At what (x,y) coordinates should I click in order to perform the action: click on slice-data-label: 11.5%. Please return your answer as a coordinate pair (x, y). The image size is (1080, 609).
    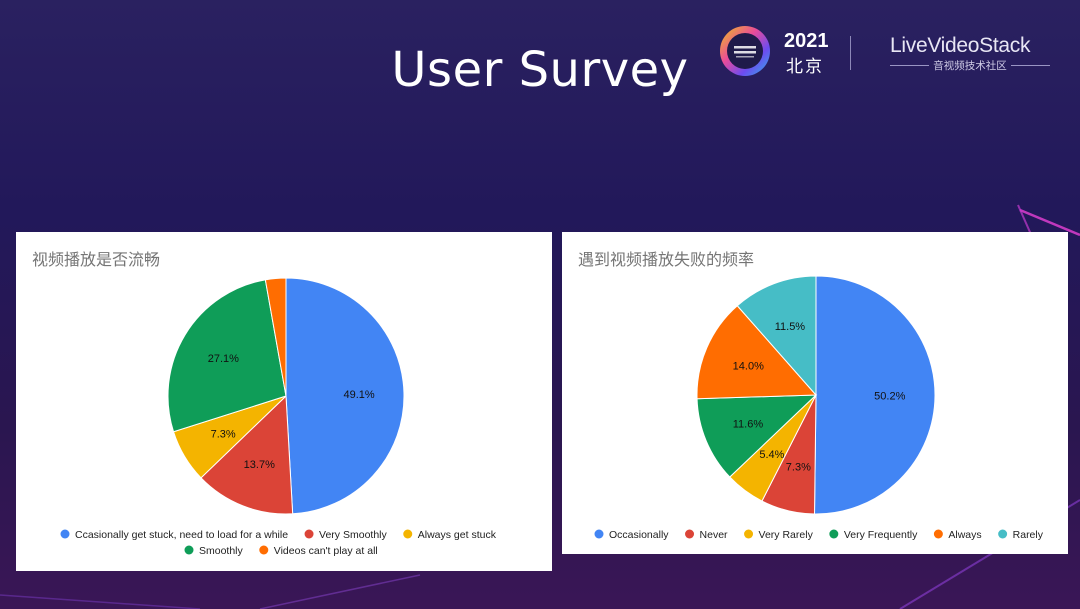
    Looking at the image, I should click on (790, 327).